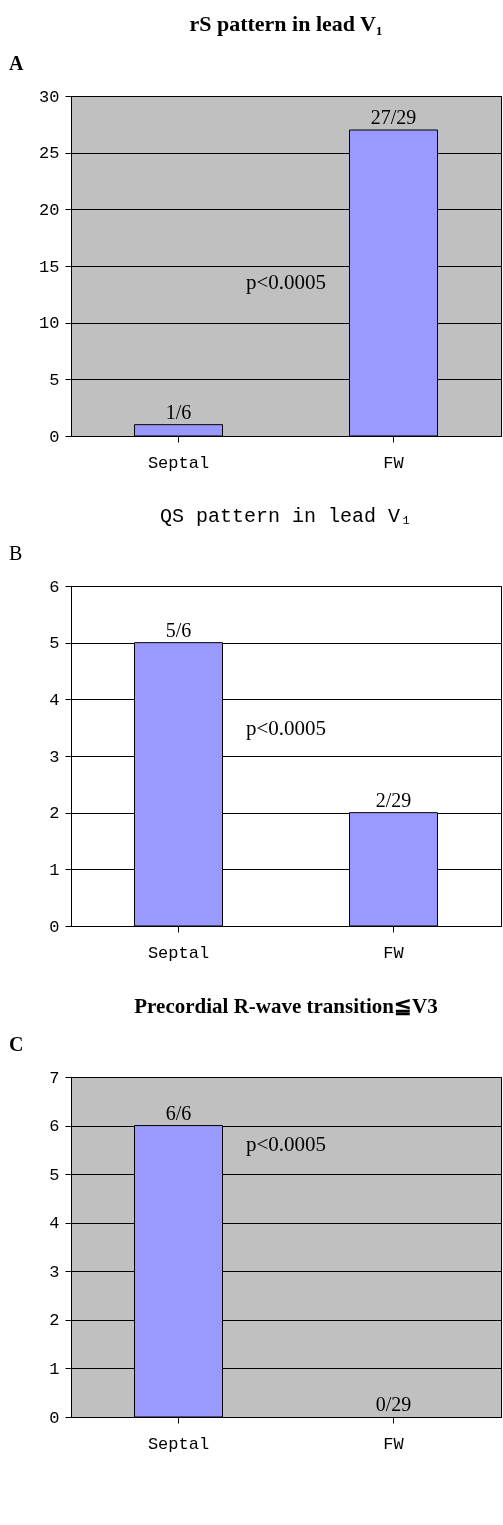  Describe the element at coordinates (393, 1404) in the screenshot. I see `annotation: 0/29` at that location.